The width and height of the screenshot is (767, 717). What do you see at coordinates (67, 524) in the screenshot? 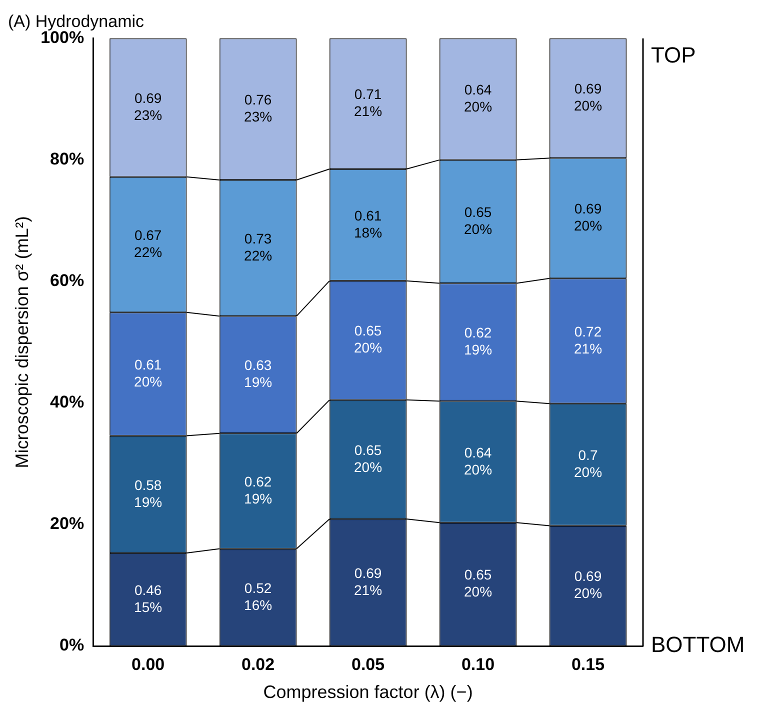
I see `y-tick-label: 20%` at bounding box center [67, 524].